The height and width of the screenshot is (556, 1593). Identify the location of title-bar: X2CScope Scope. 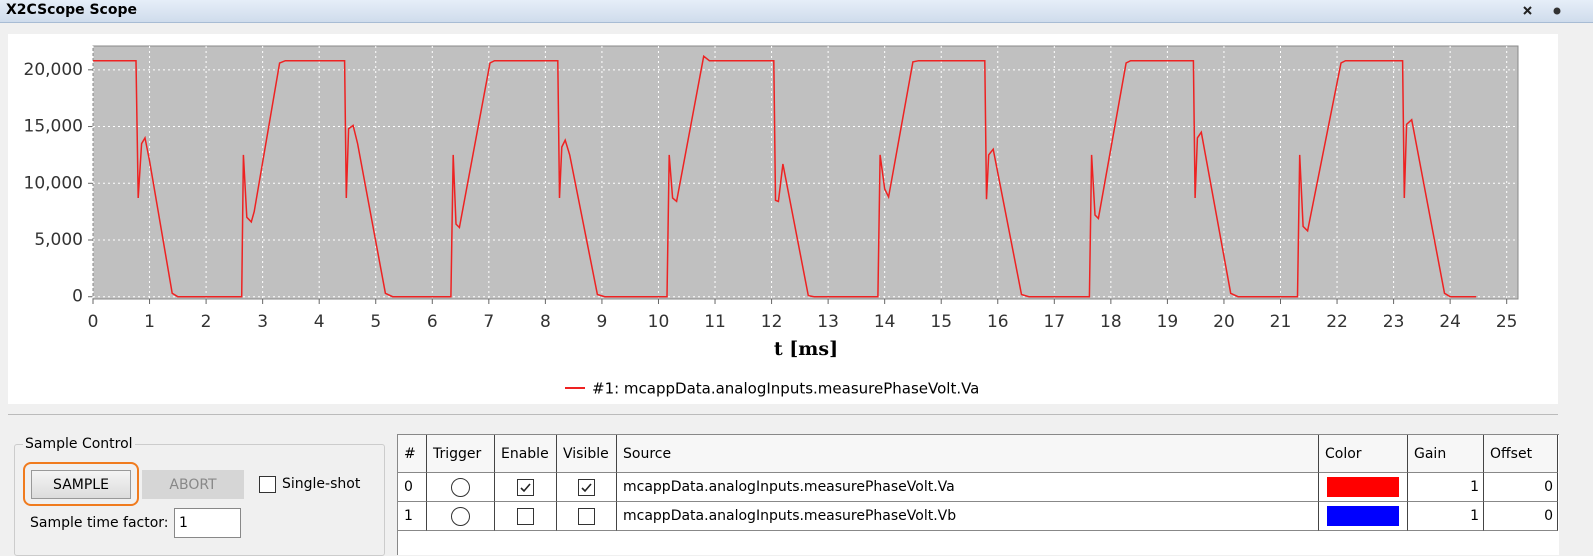
(796, 11).